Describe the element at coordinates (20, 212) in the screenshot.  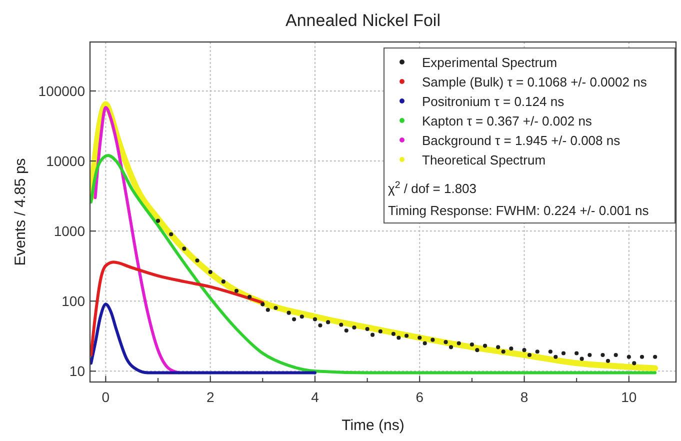
I see `y-axis-title: Events / 4.85 ps` at that location.